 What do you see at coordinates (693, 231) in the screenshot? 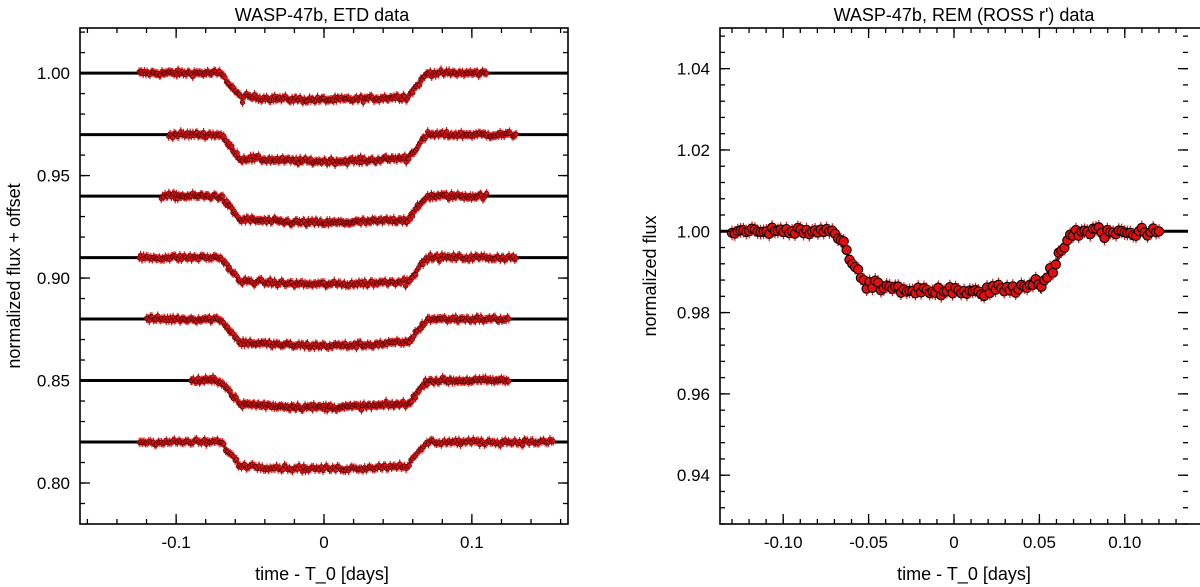
I see `rem-y-tick-label: 1.00` at bounding box center [693, 231].